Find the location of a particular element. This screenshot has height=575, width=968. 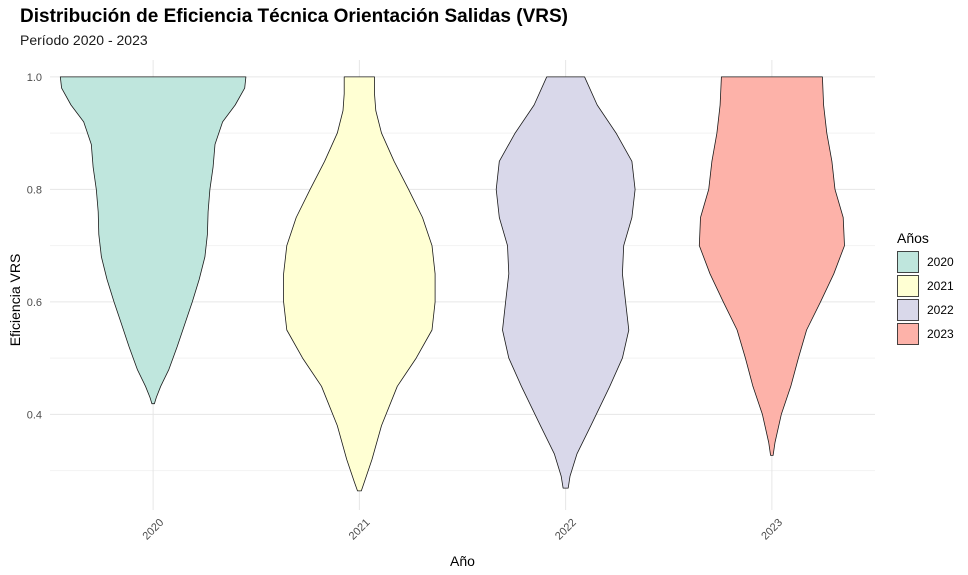

chart-subtitle: Período 2020 - 2023 is located at coordinates (84, 40).